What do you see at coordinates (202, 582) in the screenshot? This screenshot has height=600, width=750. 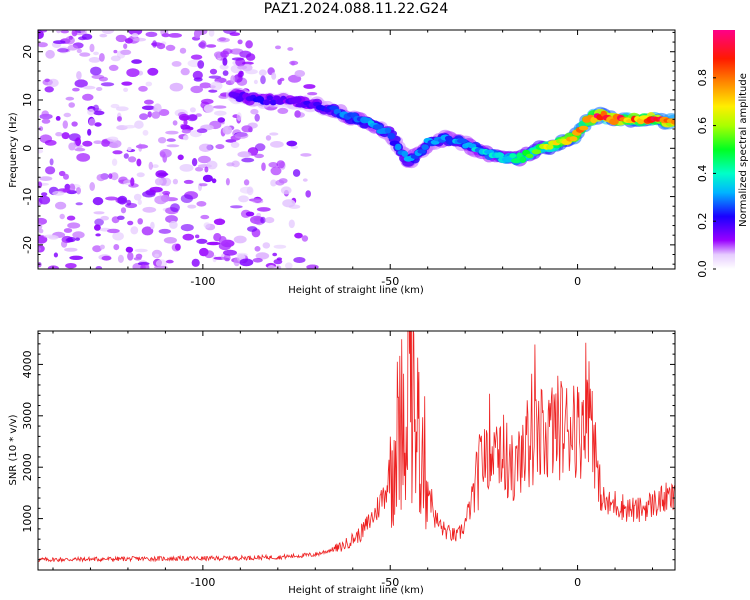 I see `x-tick-label: -100` at bounding box center [202, 582].